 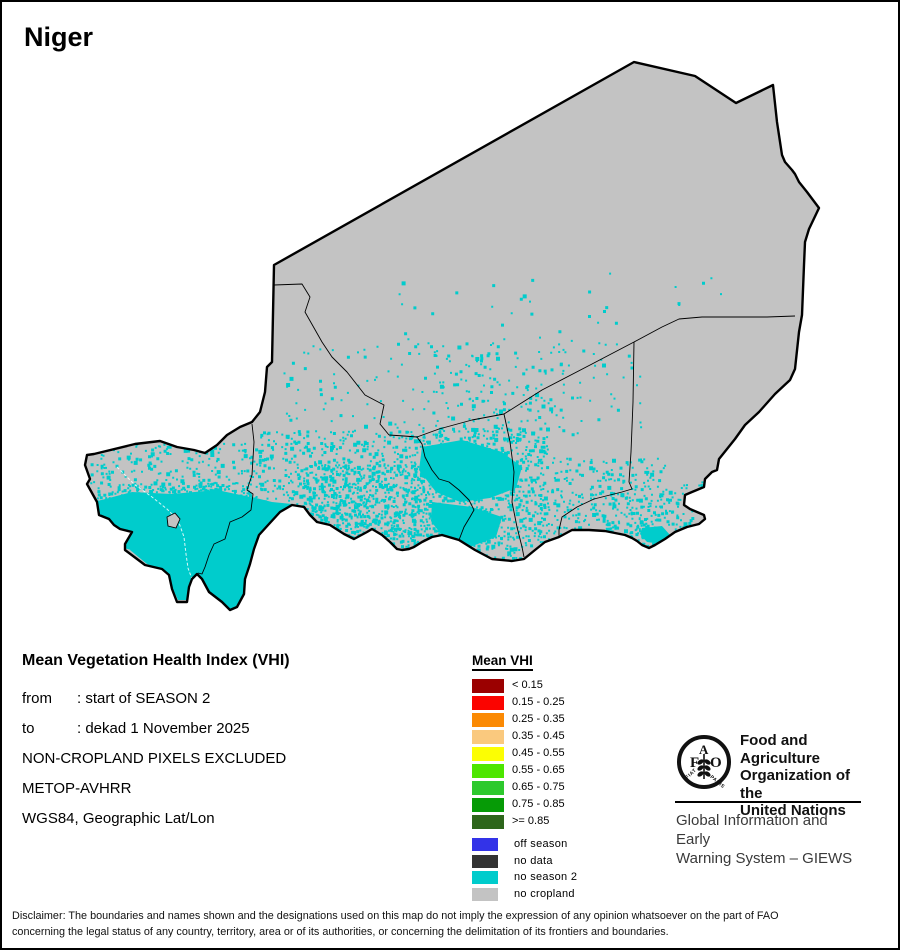 What do you see at coordinates (527, 685) in the screenshot?
I see `legend-label: < 0.15` at bounding box center [527, 685].